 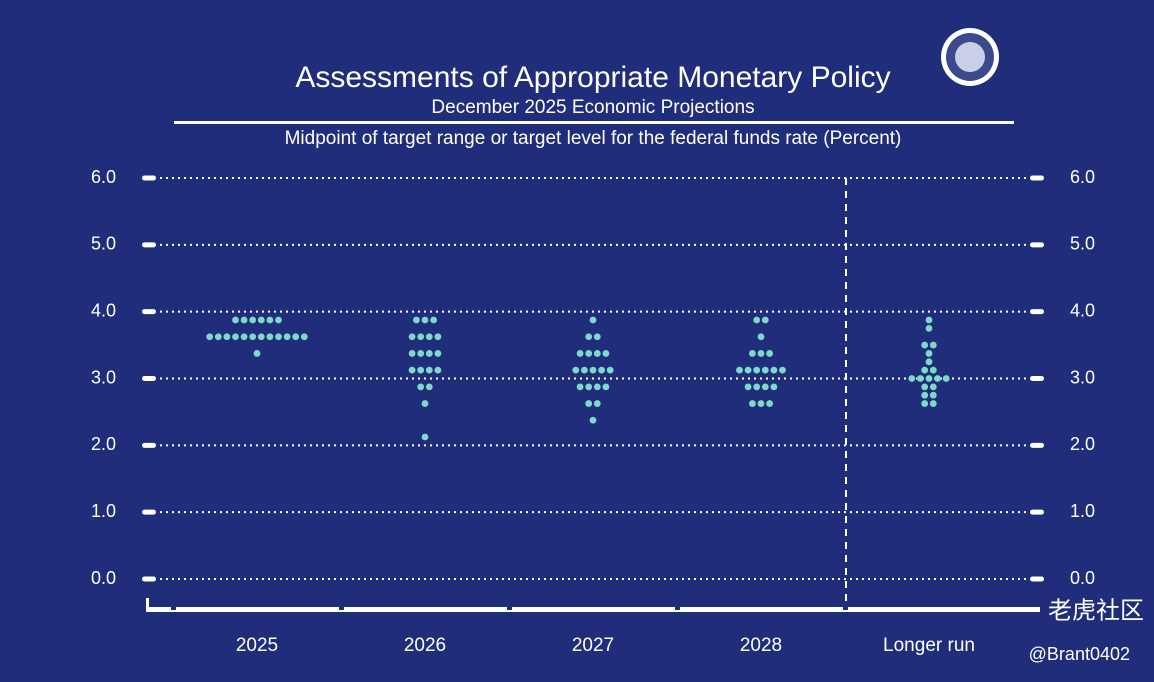 I want to click on x-axis-line, so click(x=593, y=609).